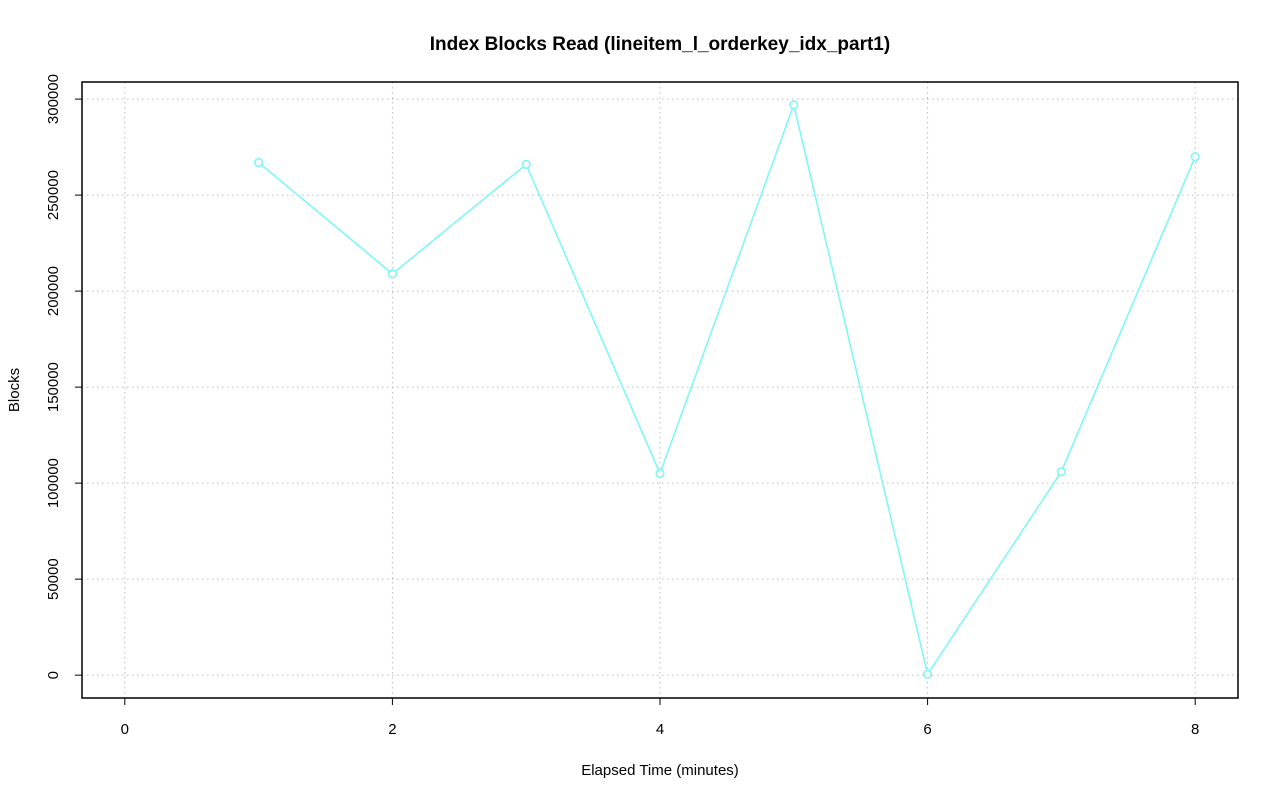  I want to click on x-tick-label: 8, so click(1195, 729).